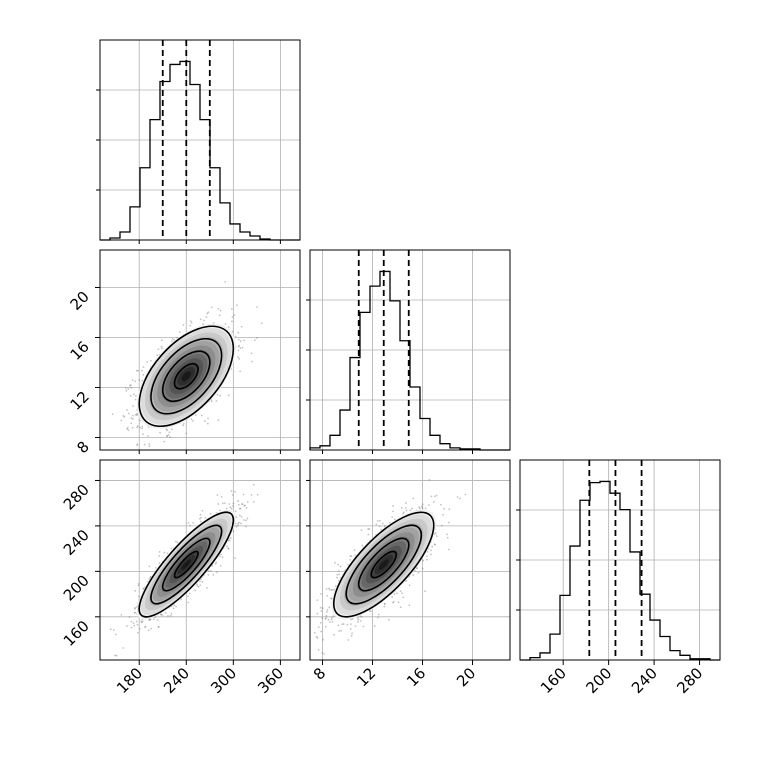 This screenshot has width=760, height=760. Describe the element at coordinates (176, 680) in the screenshot. I see `xtick-label-p0: 240` at that location.